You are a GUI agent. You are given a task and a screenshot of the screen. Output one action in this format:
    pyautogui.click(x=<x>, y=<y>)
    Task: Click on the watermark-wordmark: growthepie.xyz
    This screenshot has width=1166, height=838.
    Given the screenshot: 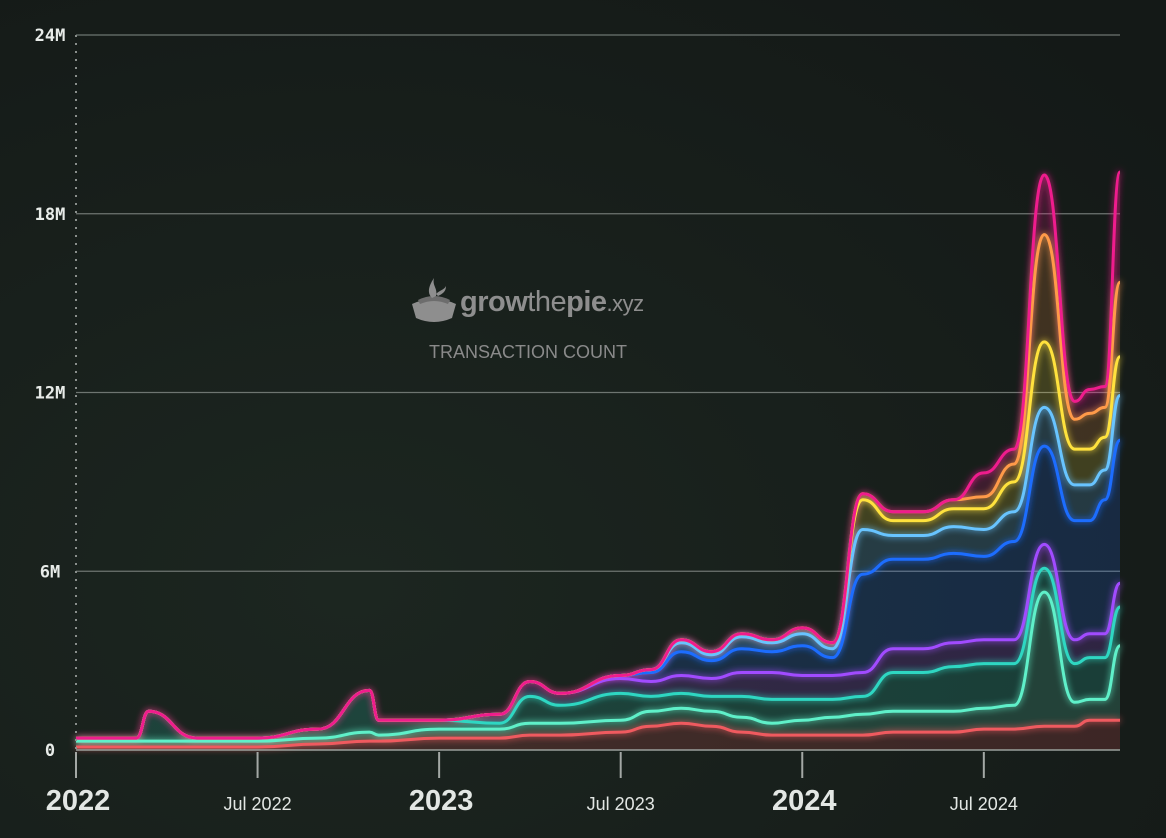 What is the action you would take?
    pyautogui.click(x=552, y=302)
    